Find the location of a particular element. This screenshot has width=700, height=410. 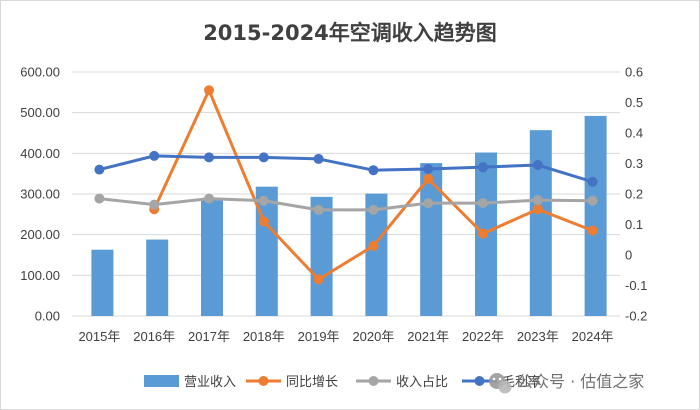

x-tick-label: 2018年 is located at coordinates (264, 336).